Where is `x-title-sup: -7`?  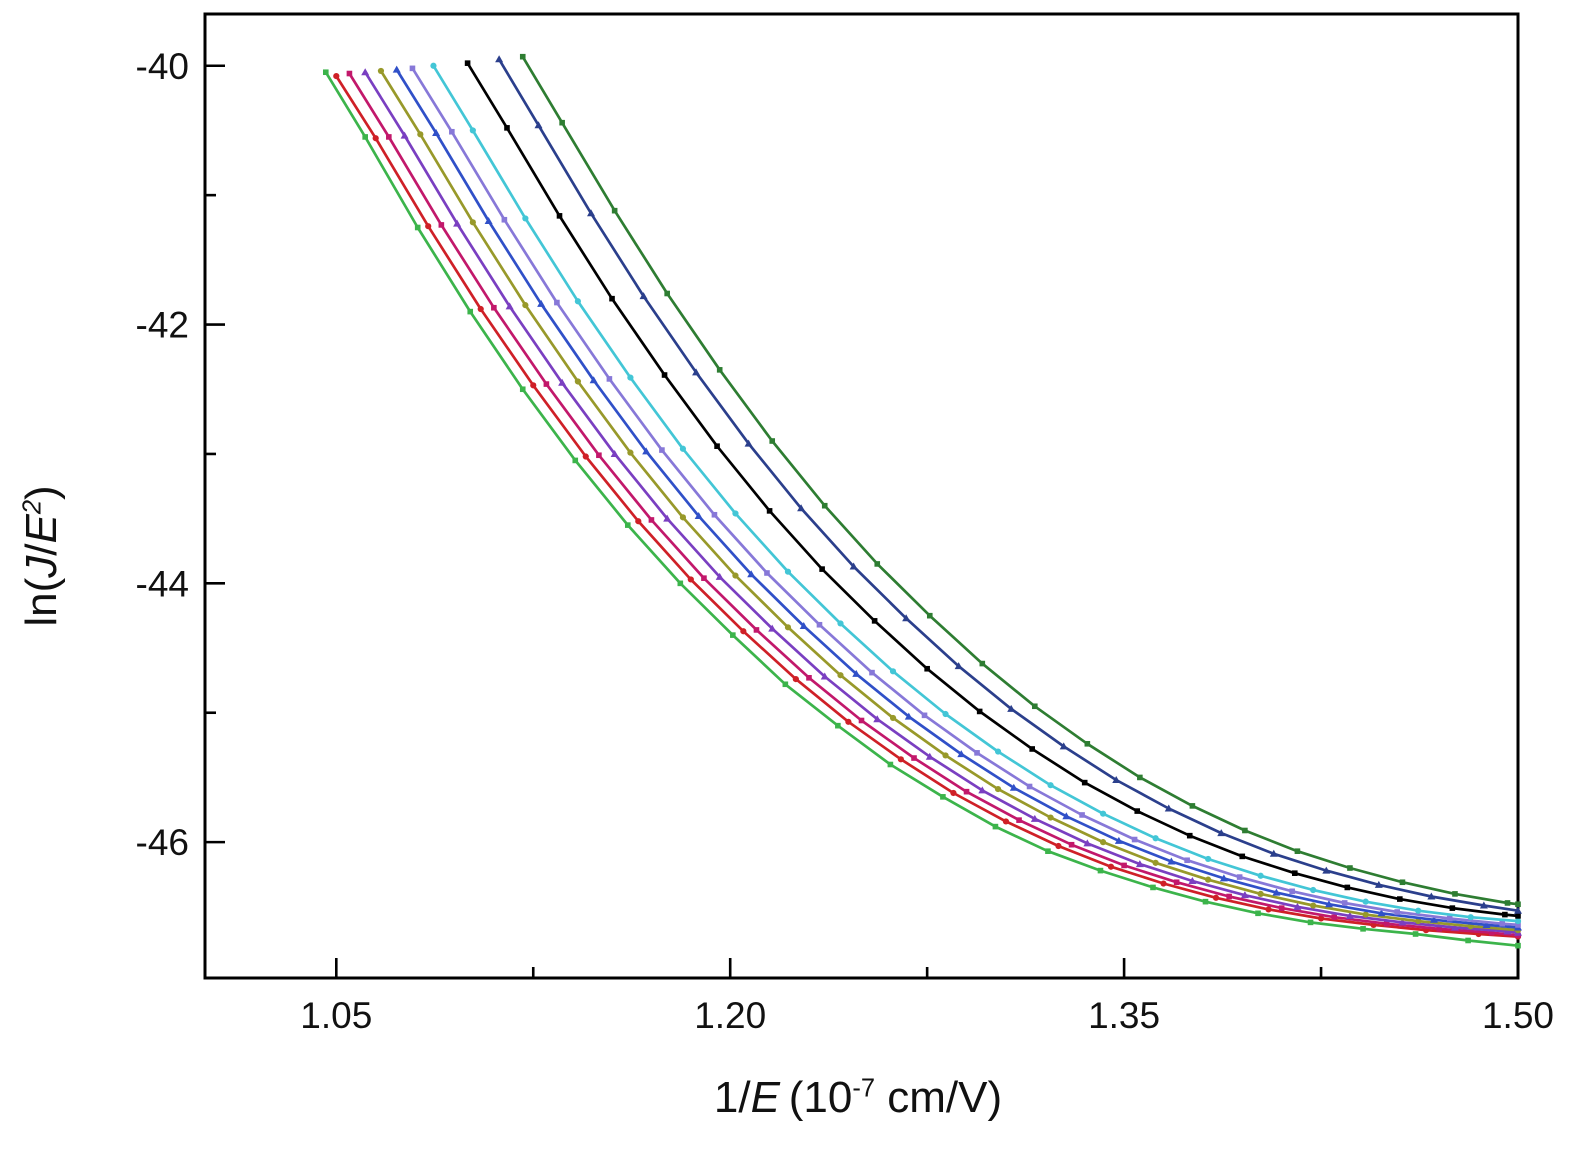 x-title-sup: -7 is located at coordinates (864, 1088).